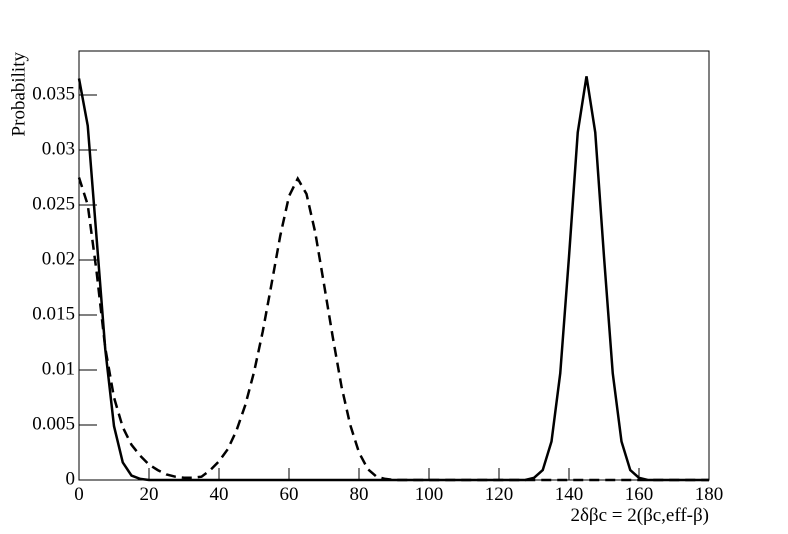 The image size is (788, 534). Describe the element at coordinates (219, 494) in the screenshot. I see `x-tick-label: 40` at that location.